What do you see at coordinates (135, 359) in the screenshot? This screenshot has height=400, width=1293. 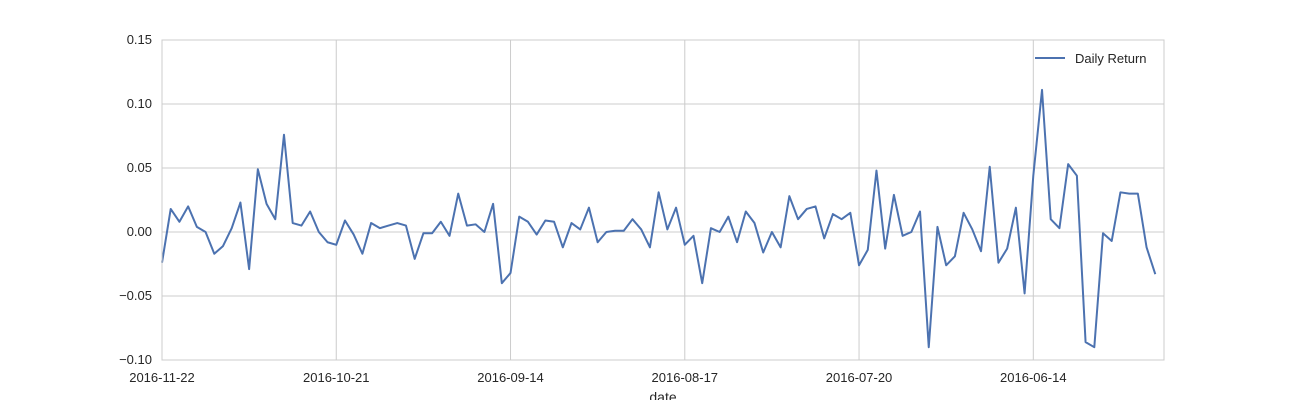 I see `y-tick-label: −0.10` at bounding box center [135, 359].